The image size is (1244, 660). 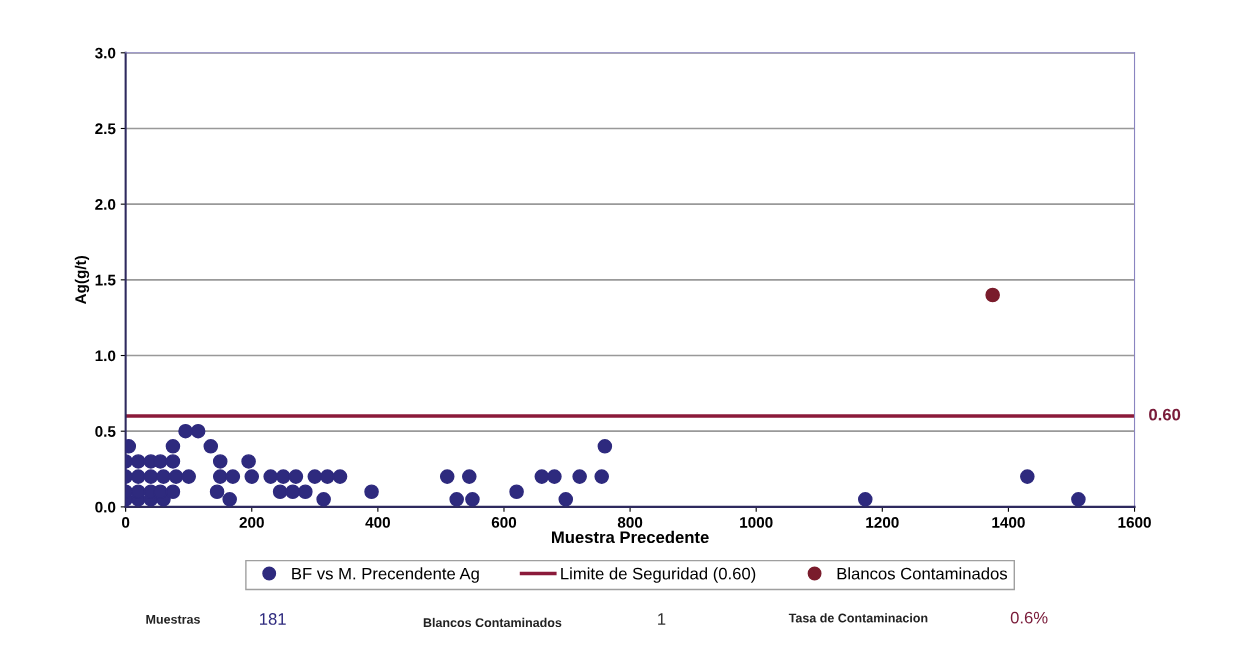 What do you see at coordinates (1134, 522) in the screenshot?
I see `x-tick-label: 1600` at bounding box center [1134, 522].